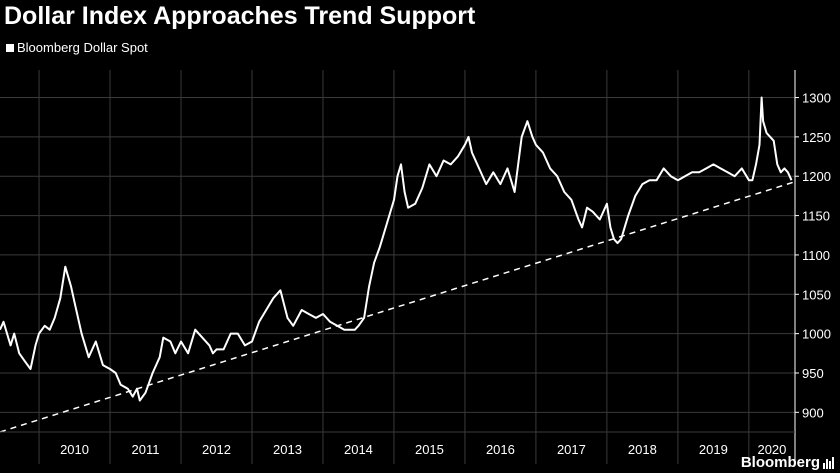  Describe the element at coordinates (828, 462) in the screenshot. I see `bar-chart-icon` at that location.